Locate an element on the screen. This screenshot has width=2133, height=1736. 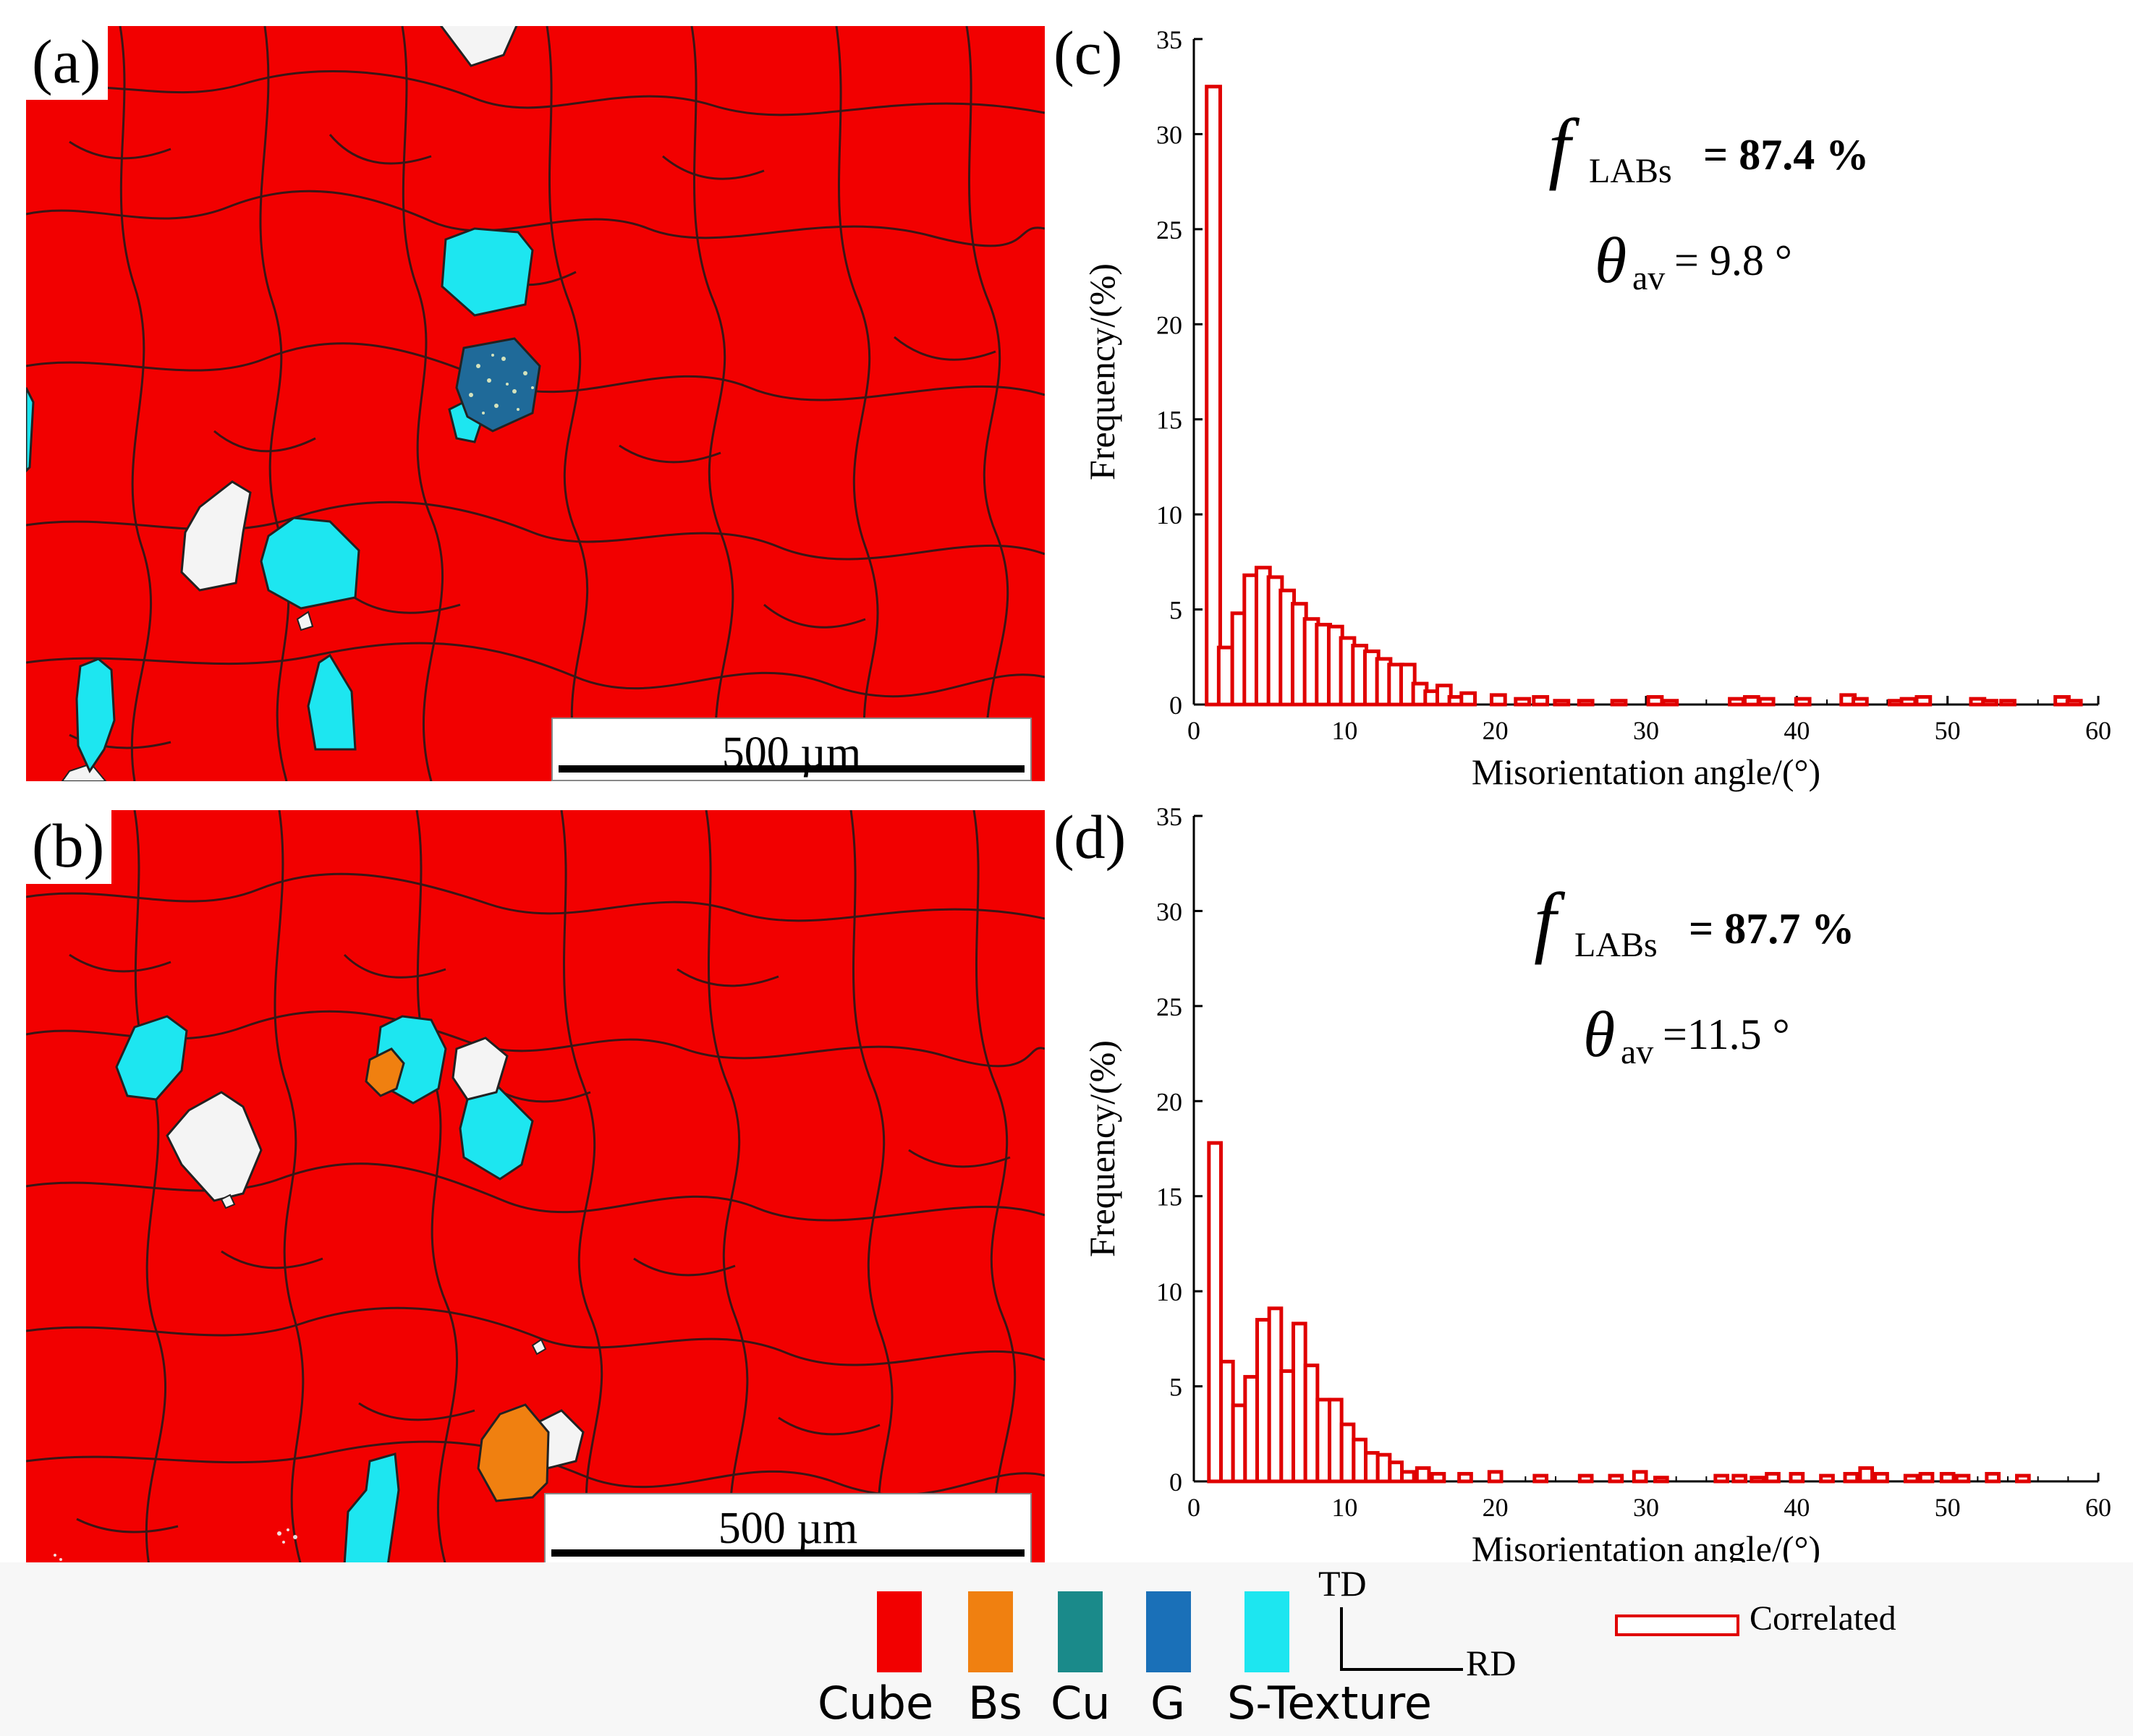
panel-label-a: (a) is located at coordinates (67, 63).